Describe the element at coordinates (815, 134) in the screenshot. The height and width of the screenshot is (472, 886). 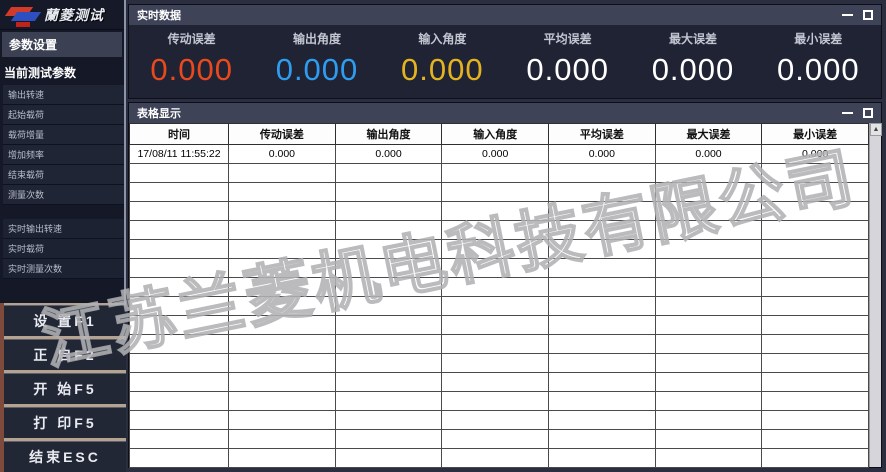
I see `table-col-header-6: 最小误差` at that location.